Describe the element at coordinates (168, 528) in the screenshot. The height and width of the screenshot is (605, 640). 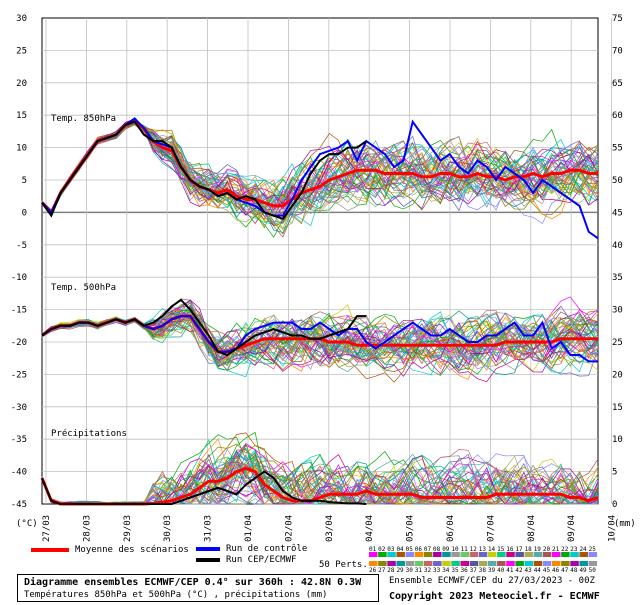
I see `x-tick-label: 30/03` at that location.